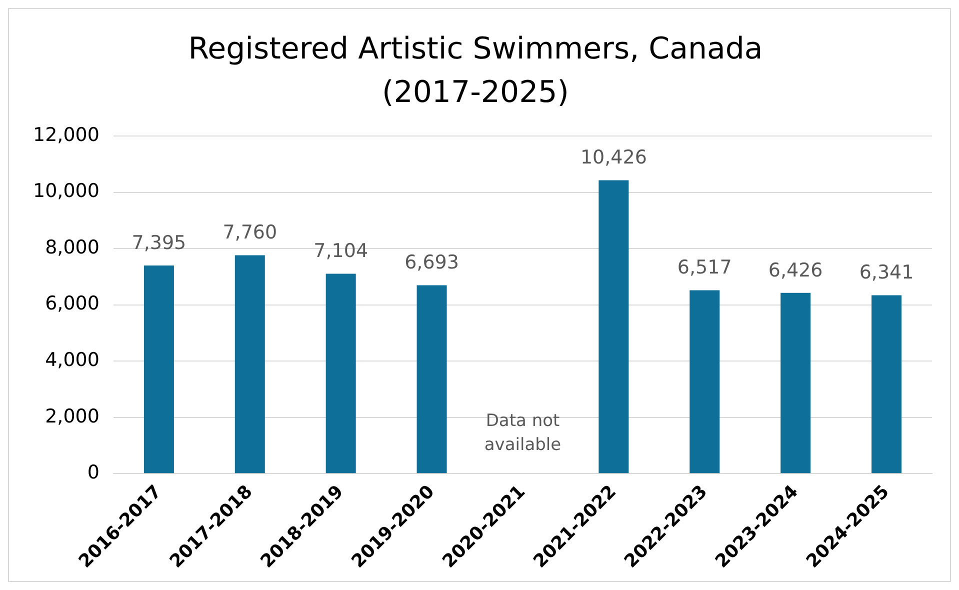 The height and width of the screenshot is (590, 959). I want to click on y-tick-label: 12,000, so click(66, 135).